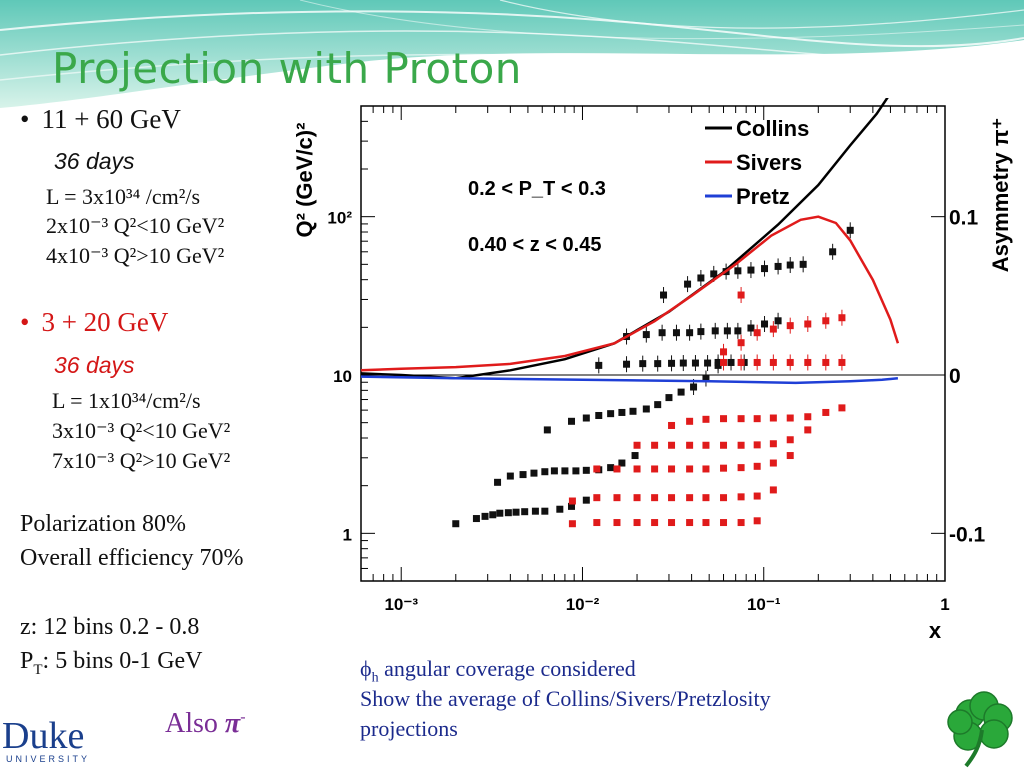  Describe the element at coordinates (135, 255) in the screenshot. I see `q2-high-1: 4x10⁻³ Q²>10 GeV²` at that location.